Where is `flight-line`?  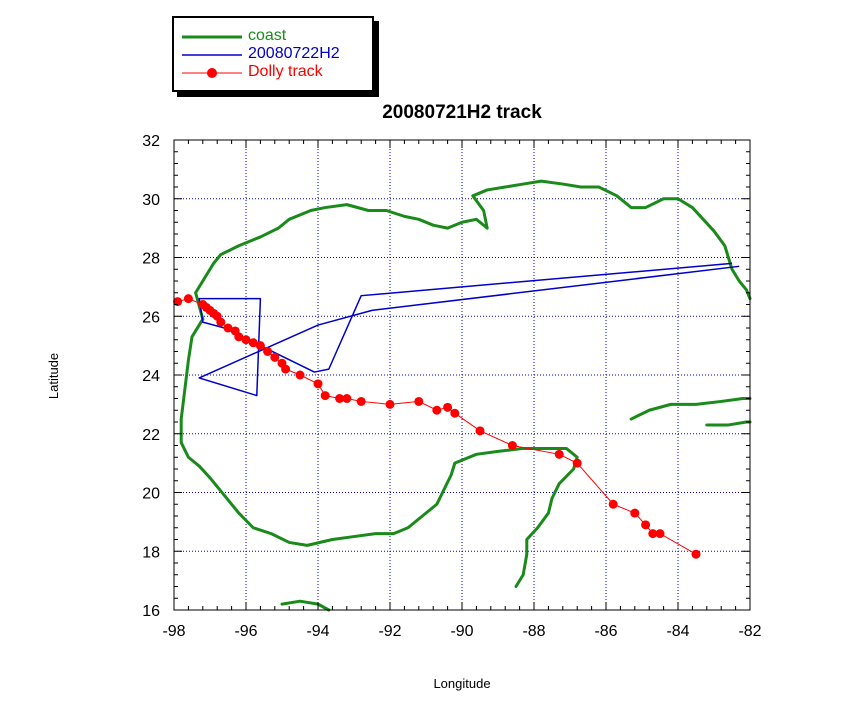
flight-line is located at coordinates (469, 329).